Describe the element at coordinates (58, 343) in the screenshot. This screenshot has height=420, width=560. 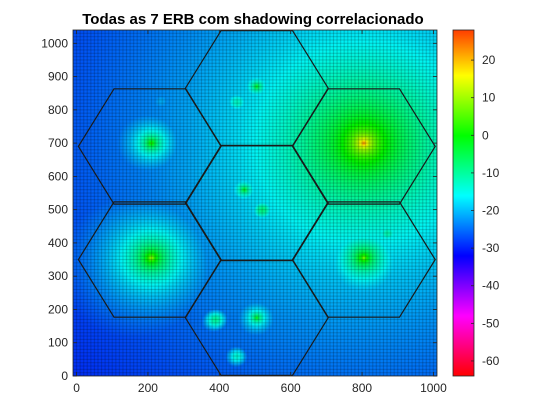
I see `y-tick-label: 100` at that location.